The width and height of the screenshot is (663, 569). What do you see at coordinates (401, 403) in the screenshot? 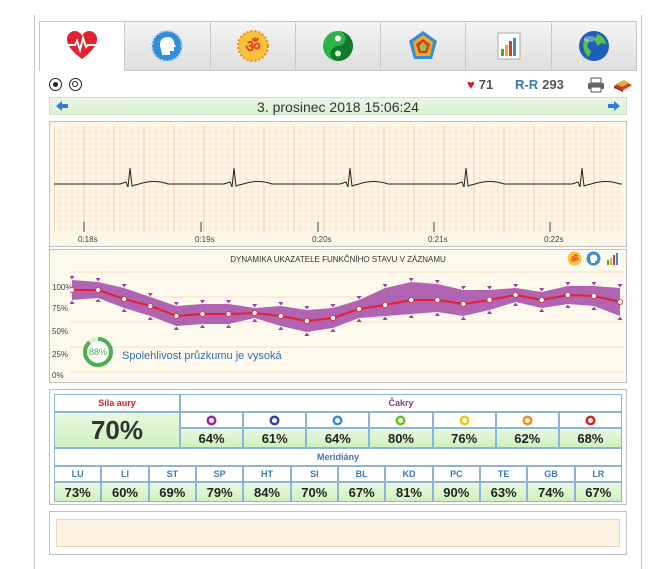
I see `chakra-label: Čakry` at bounding box center [401, 403].